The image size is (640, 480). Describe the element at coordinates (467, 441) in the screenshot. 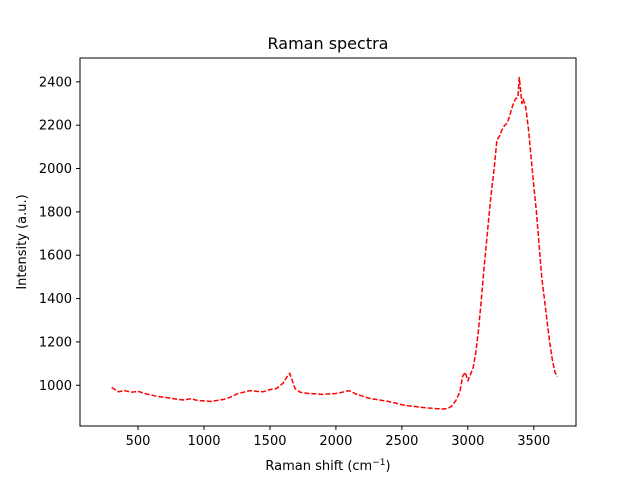

I see `x-tick-label: 3000` at that location.